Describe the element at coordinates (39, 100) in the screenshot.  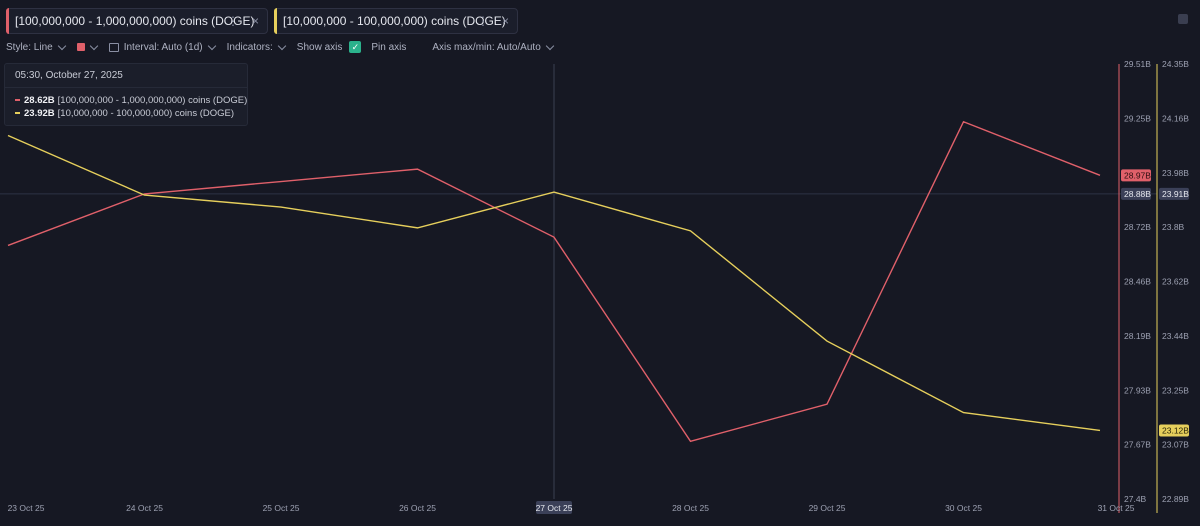
I see `legend-value: 28.62B` at that location.